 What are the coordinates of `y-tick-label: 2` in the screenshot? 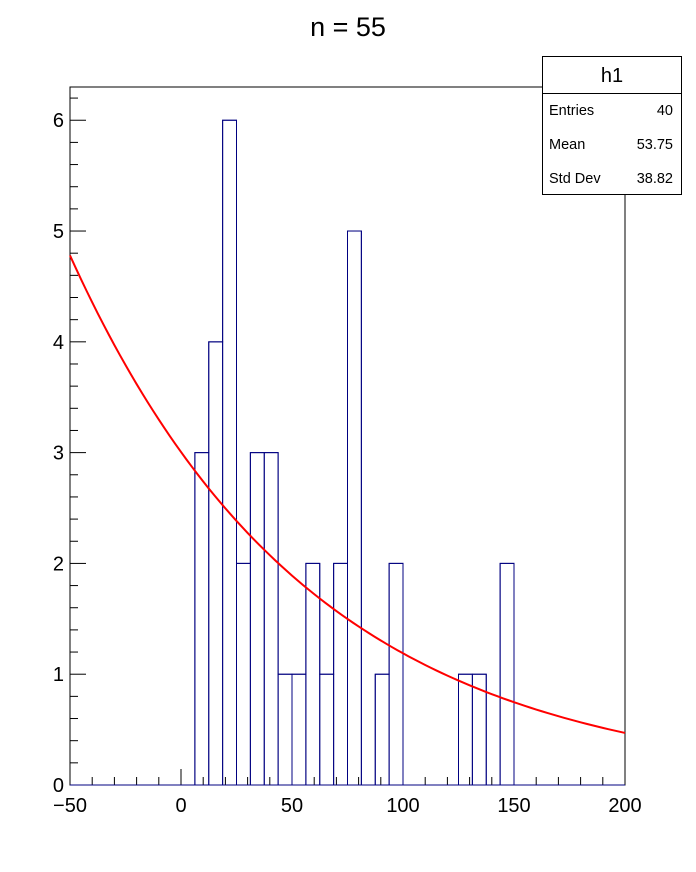 It's located at (58, 564).